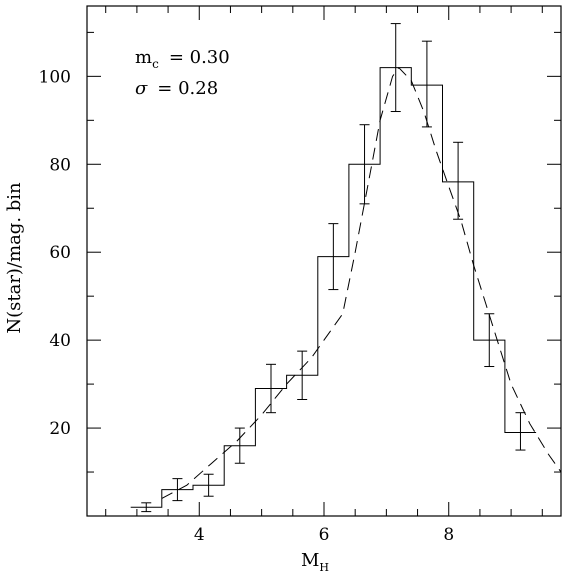 This screenshot has width=563, height=573. I want to click on x-tick-label: 6, so click(324, 535).